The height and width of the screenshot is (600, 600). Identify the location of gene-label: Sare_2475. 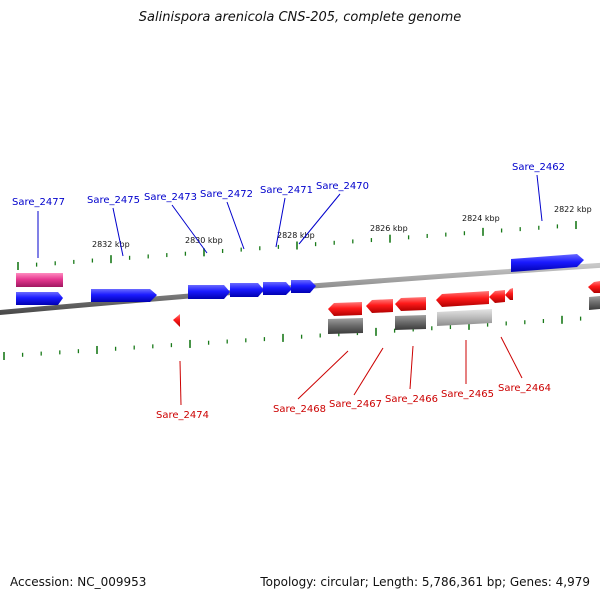
(113, 200).